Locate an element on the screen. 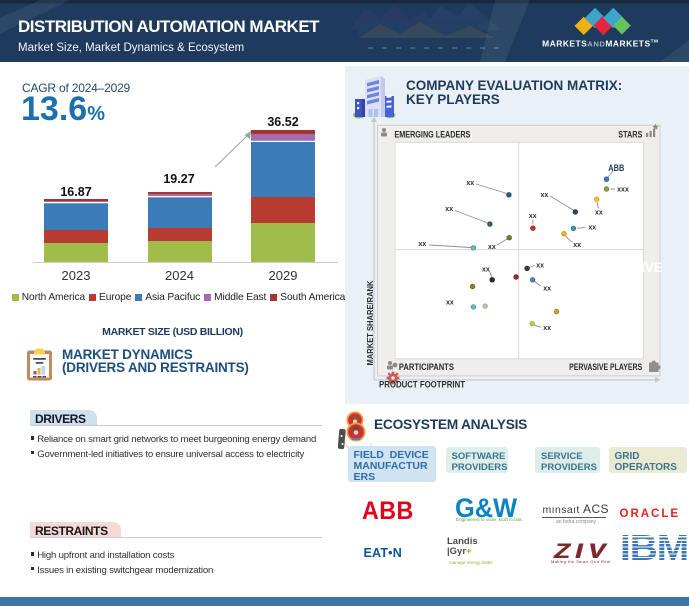  svg-text: STARS is located at coordinates (630, 135).